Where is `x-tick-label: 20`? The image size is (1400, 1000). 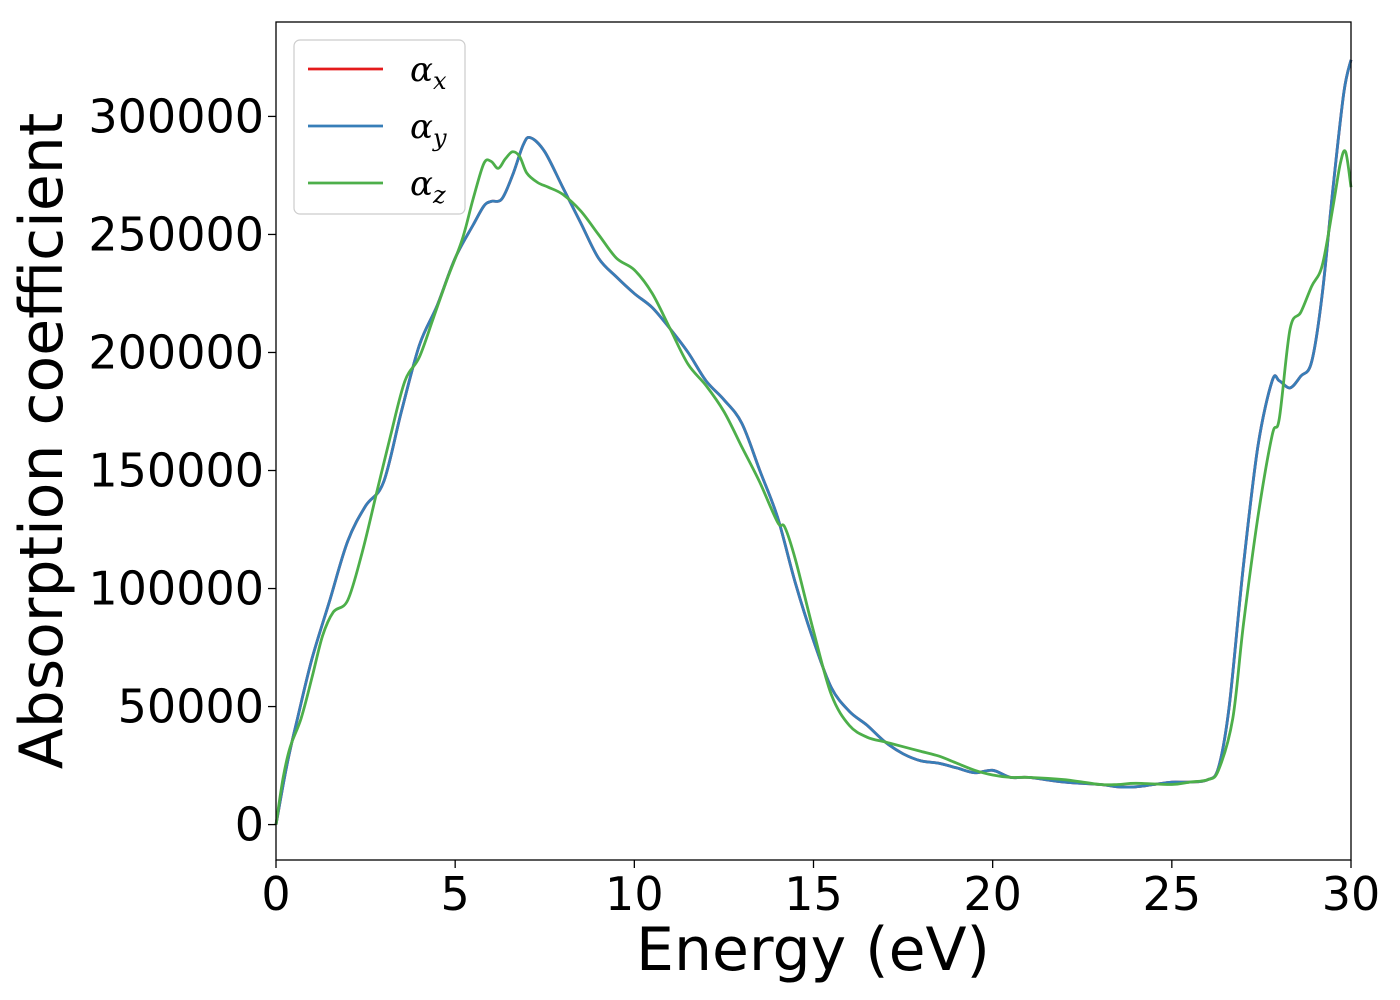
x-tick-label: 20 is located at coordinates (992, 894).